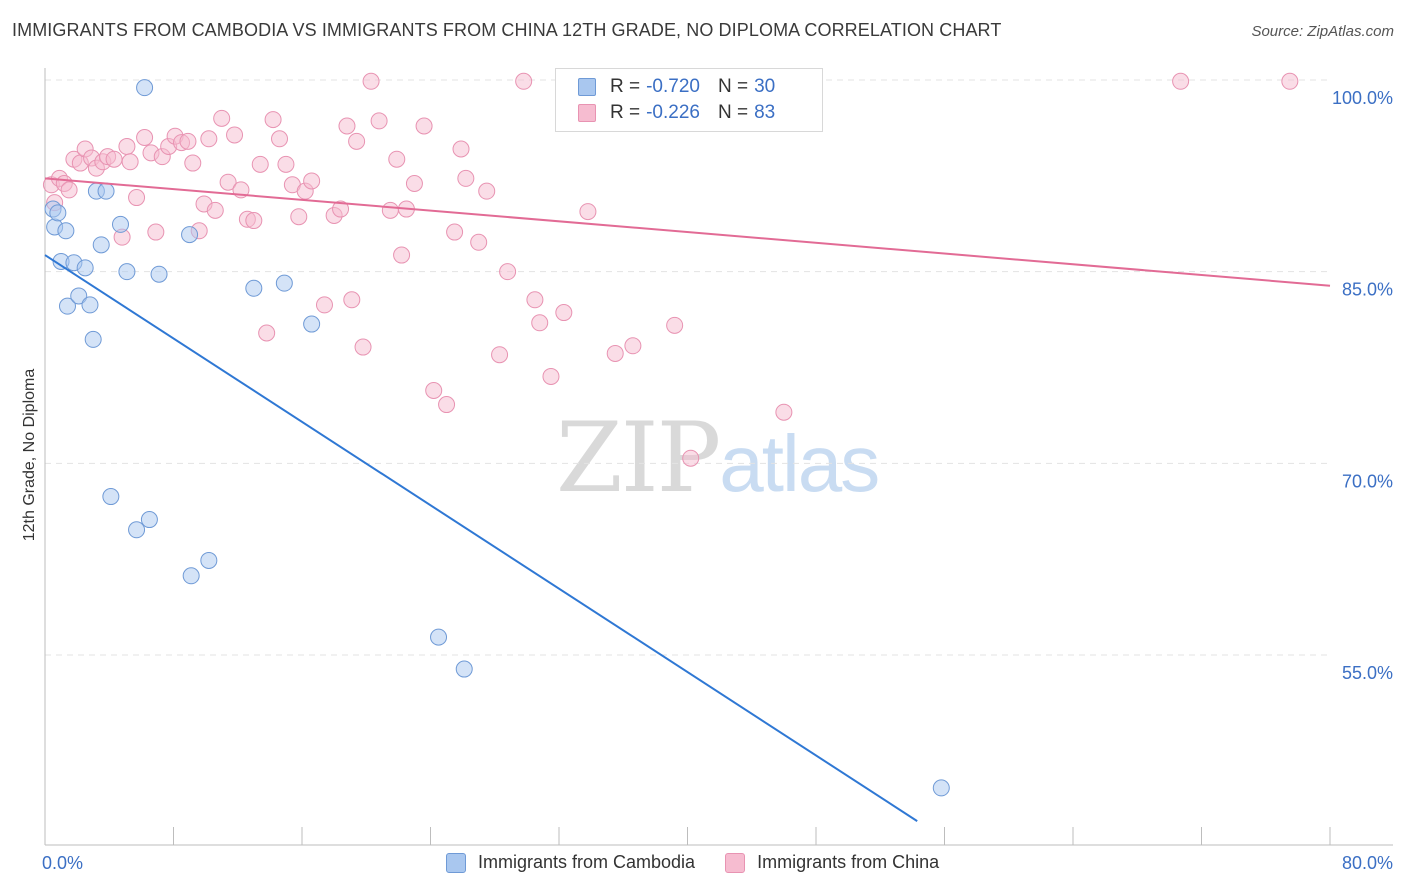  I want to click on legend-label: Immigrants from China, so click(848, 862).